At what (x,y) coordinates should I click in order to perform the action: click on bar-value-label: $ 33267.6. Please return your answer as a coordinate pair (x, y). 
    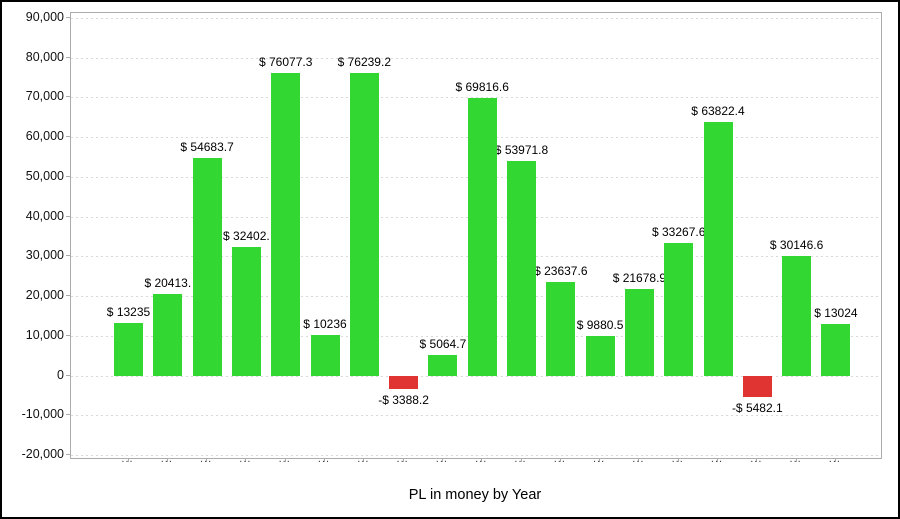
    Looking at the image, I should click on (678, 232).